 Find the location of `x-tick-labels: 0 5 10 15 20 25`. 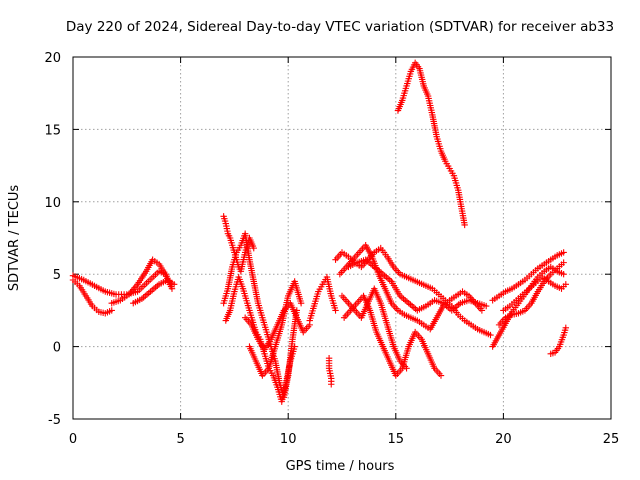

x-tick-labels: 0 5 10 15 20 25 is located at coordinates (344, 439).